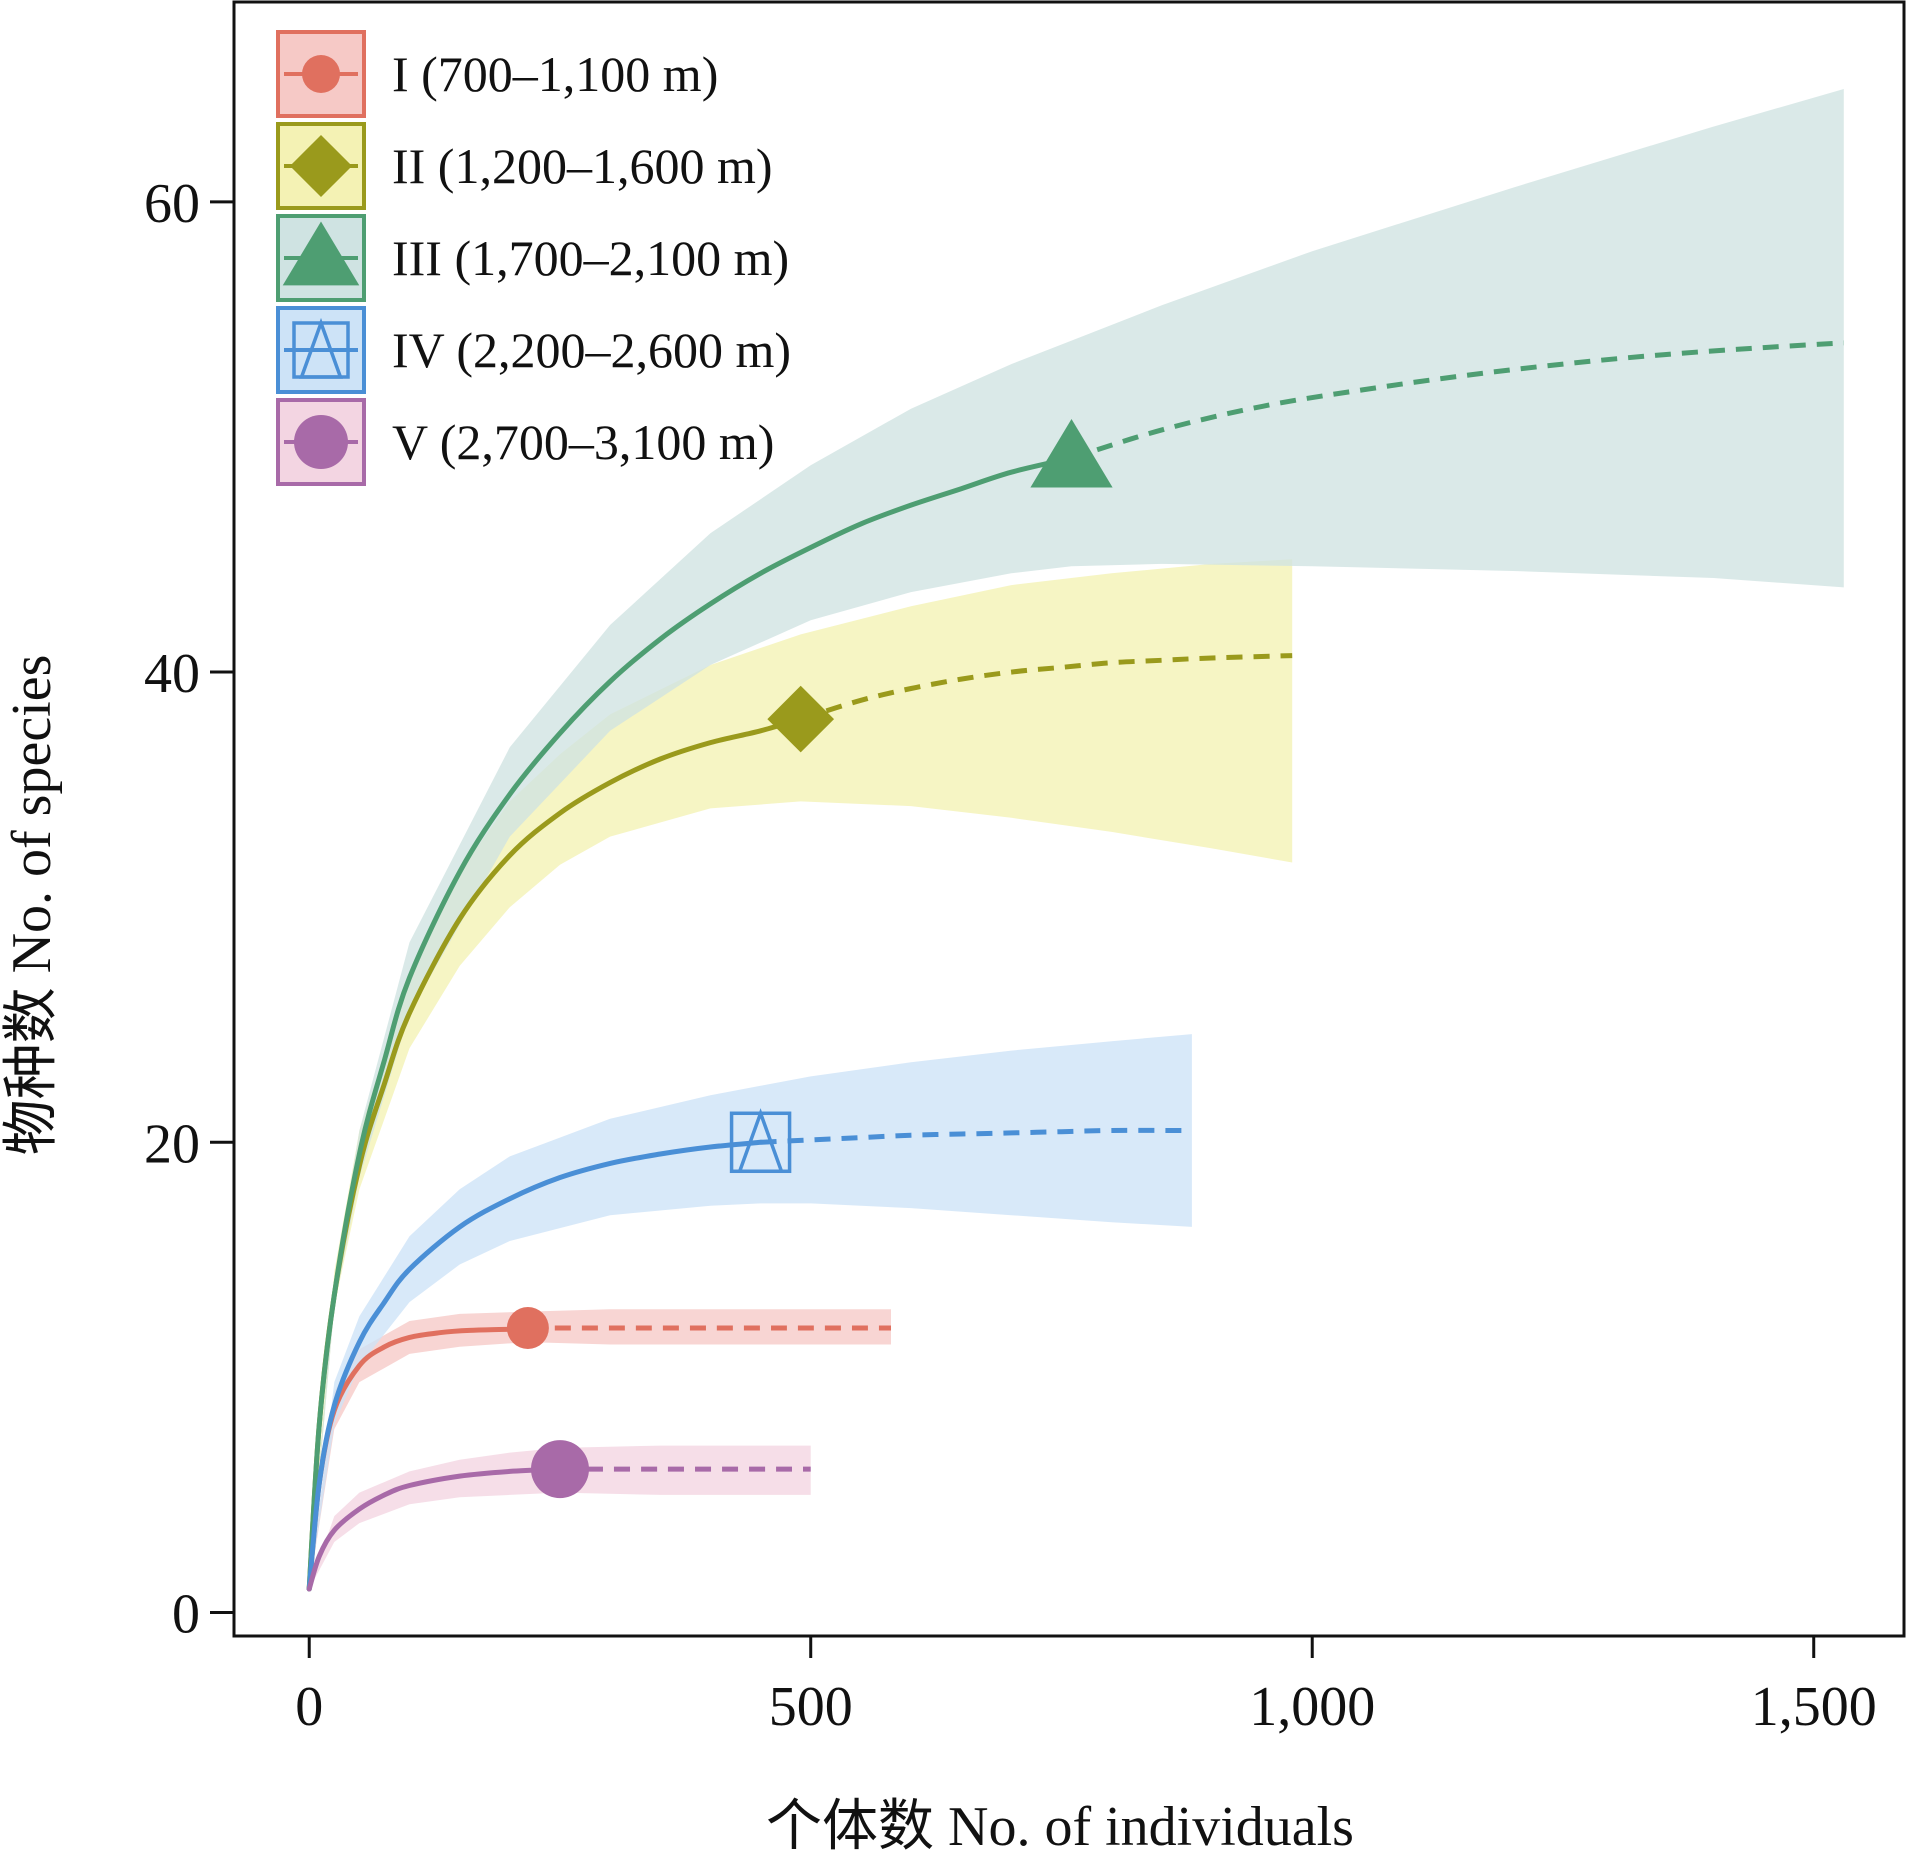 This screenshot has height=1853, width=1908. Describe the element at coordinates (1060, 1824) in the screenshot. I see `x-axis-title: 个体数 No. of individuals` at that location.